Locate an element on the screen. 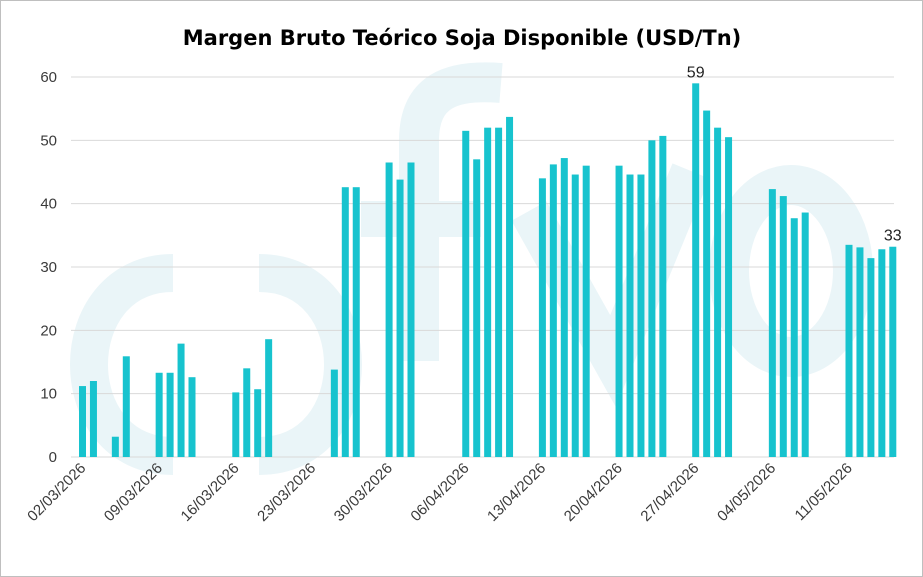 The height and width of the screenshot is (577, 923). y-tick-label: 60 is located at coordinates (48, 77).